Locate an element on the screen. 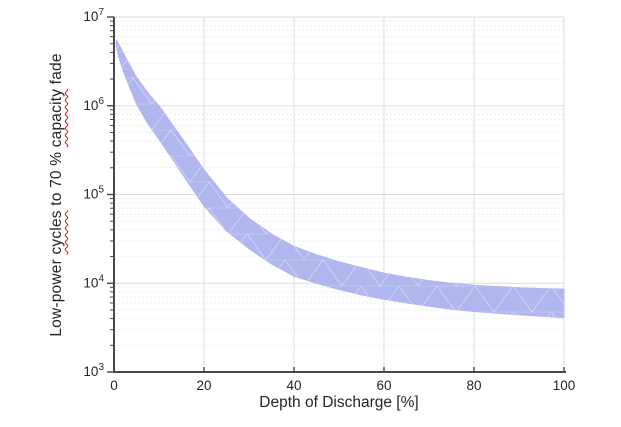  y-tick-label: 10⁵ is located at coordinates (93, 193).